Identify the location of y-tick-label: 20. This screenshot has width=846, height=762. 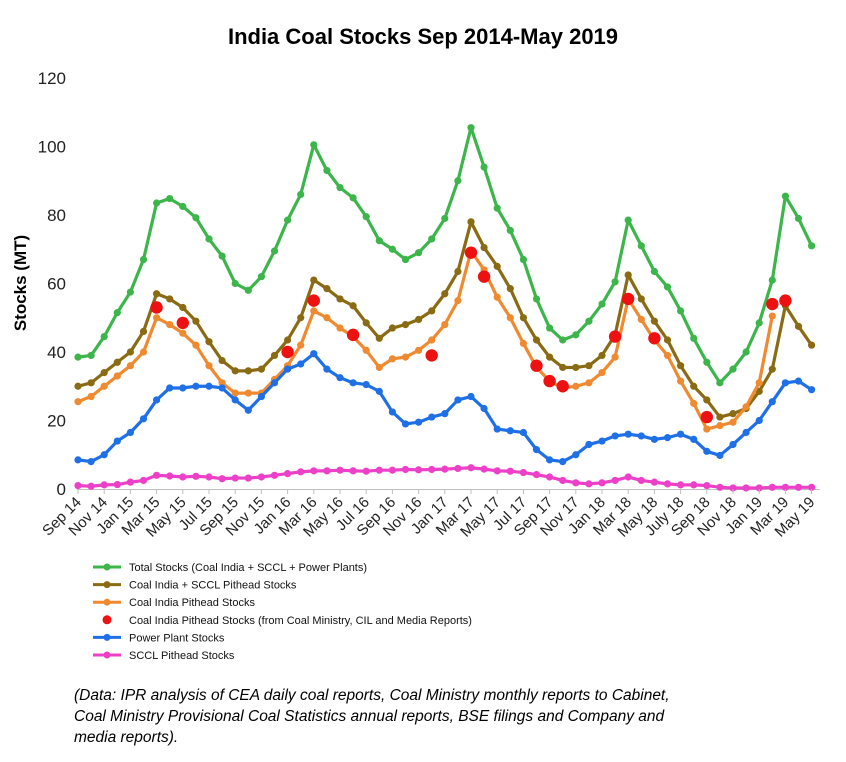
(56, 421).